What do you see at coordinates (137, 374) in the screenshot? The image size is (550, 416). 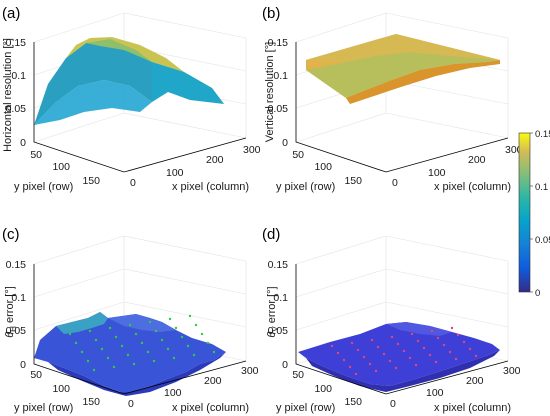 I see `panel-c-surface-dark` at bounding box center [137, 374].